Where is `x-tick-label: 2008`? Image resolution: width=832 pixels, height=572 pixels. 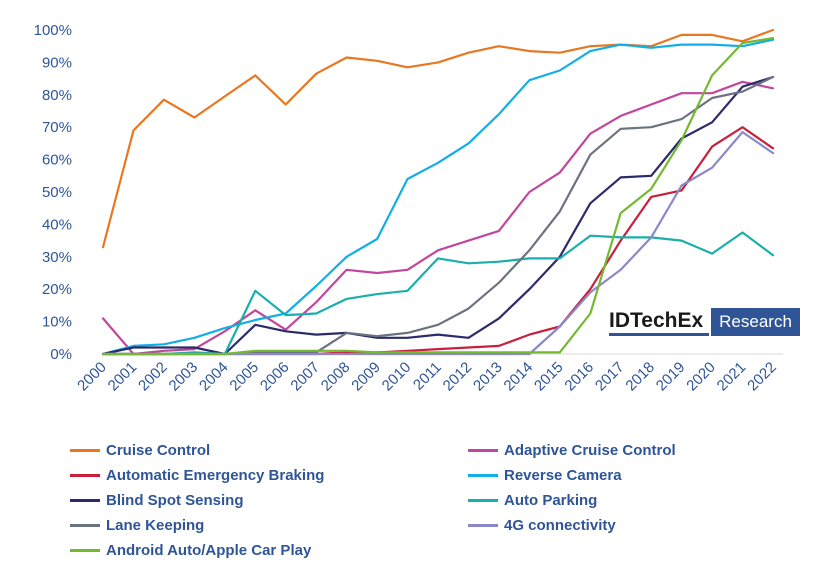
x-tick-label: 2008 is located at coordinates (336, 377).